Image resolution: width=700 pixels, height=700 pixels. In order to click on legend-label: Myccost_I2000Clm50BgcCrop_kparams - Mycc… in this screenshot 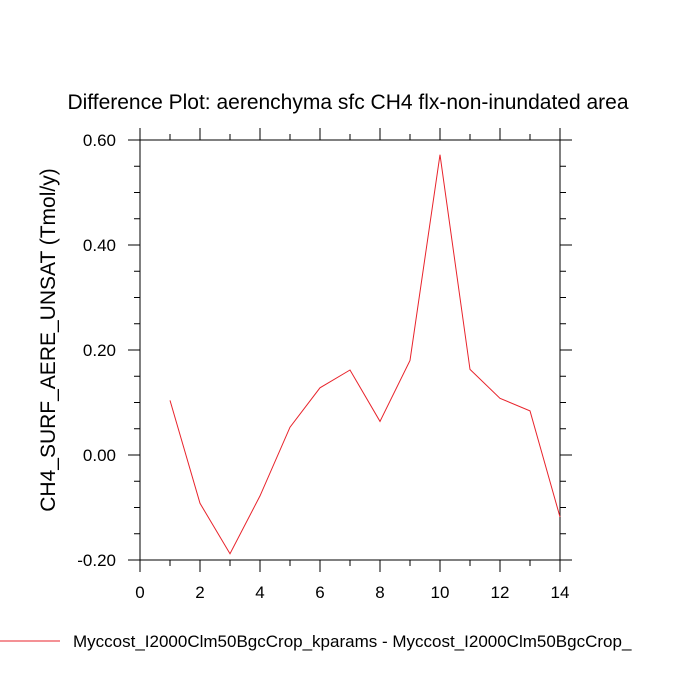, I will do `click(352, 641)`.